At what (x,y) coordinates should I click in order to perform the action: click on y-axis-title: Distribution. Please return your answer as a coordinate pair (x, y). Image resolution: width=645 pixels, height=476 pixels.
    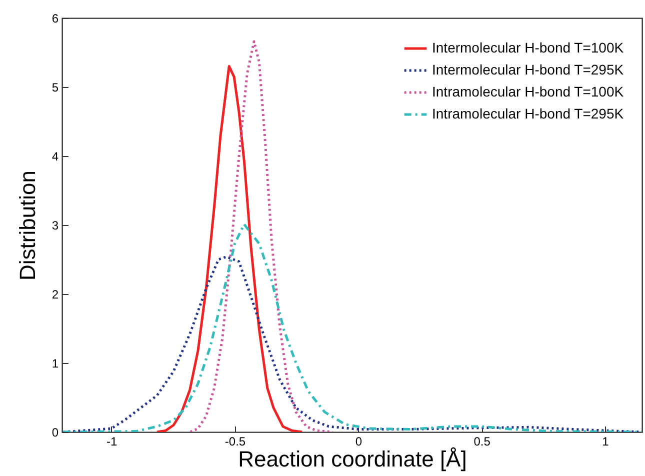
    Looking at the image, I should click on (27, 225).